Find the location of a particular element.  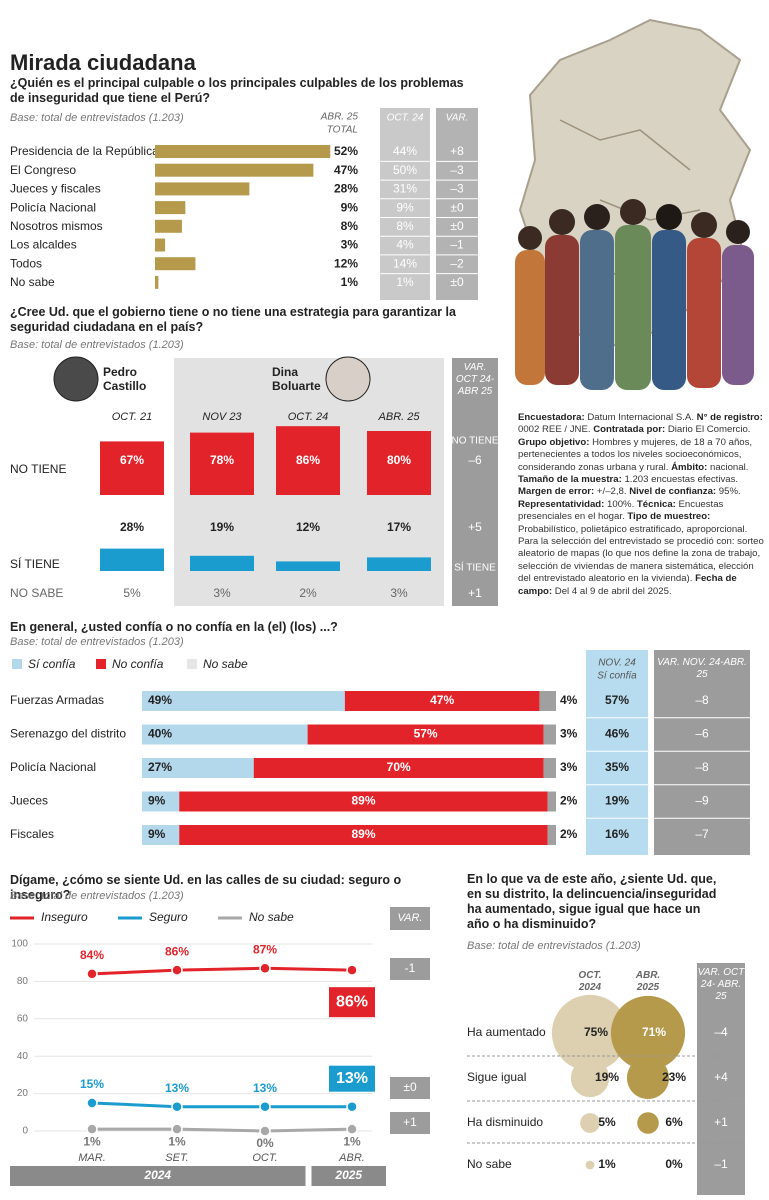

value-label: 78% is located at coordinates (222, 460).